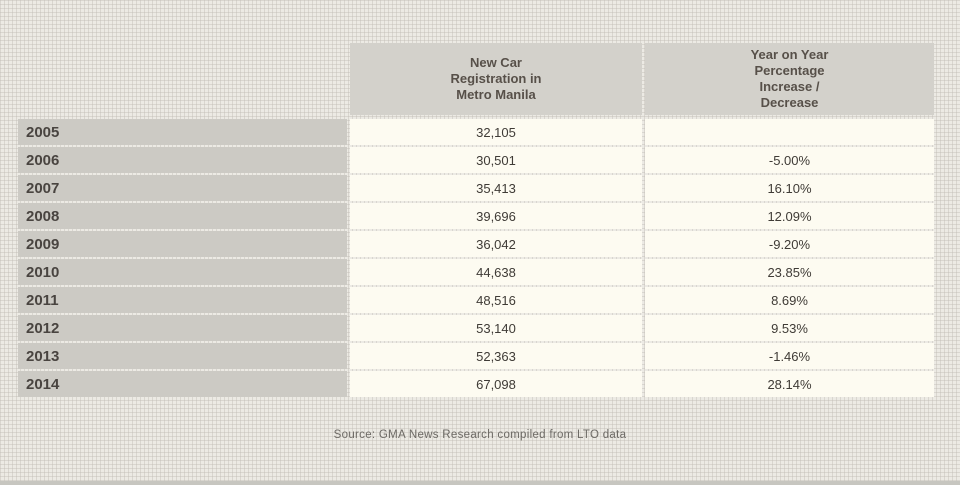 The width and height of the screenshot is (960, 485). Describe the element at coordinates (182, 160) in the screenshot. I see `year-cell: 2006` at that location.